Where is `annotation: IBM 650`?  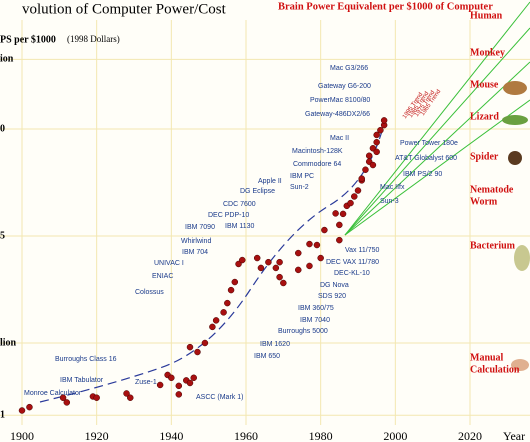
annotation: IBM 650 is located at coordinates (267, 356).